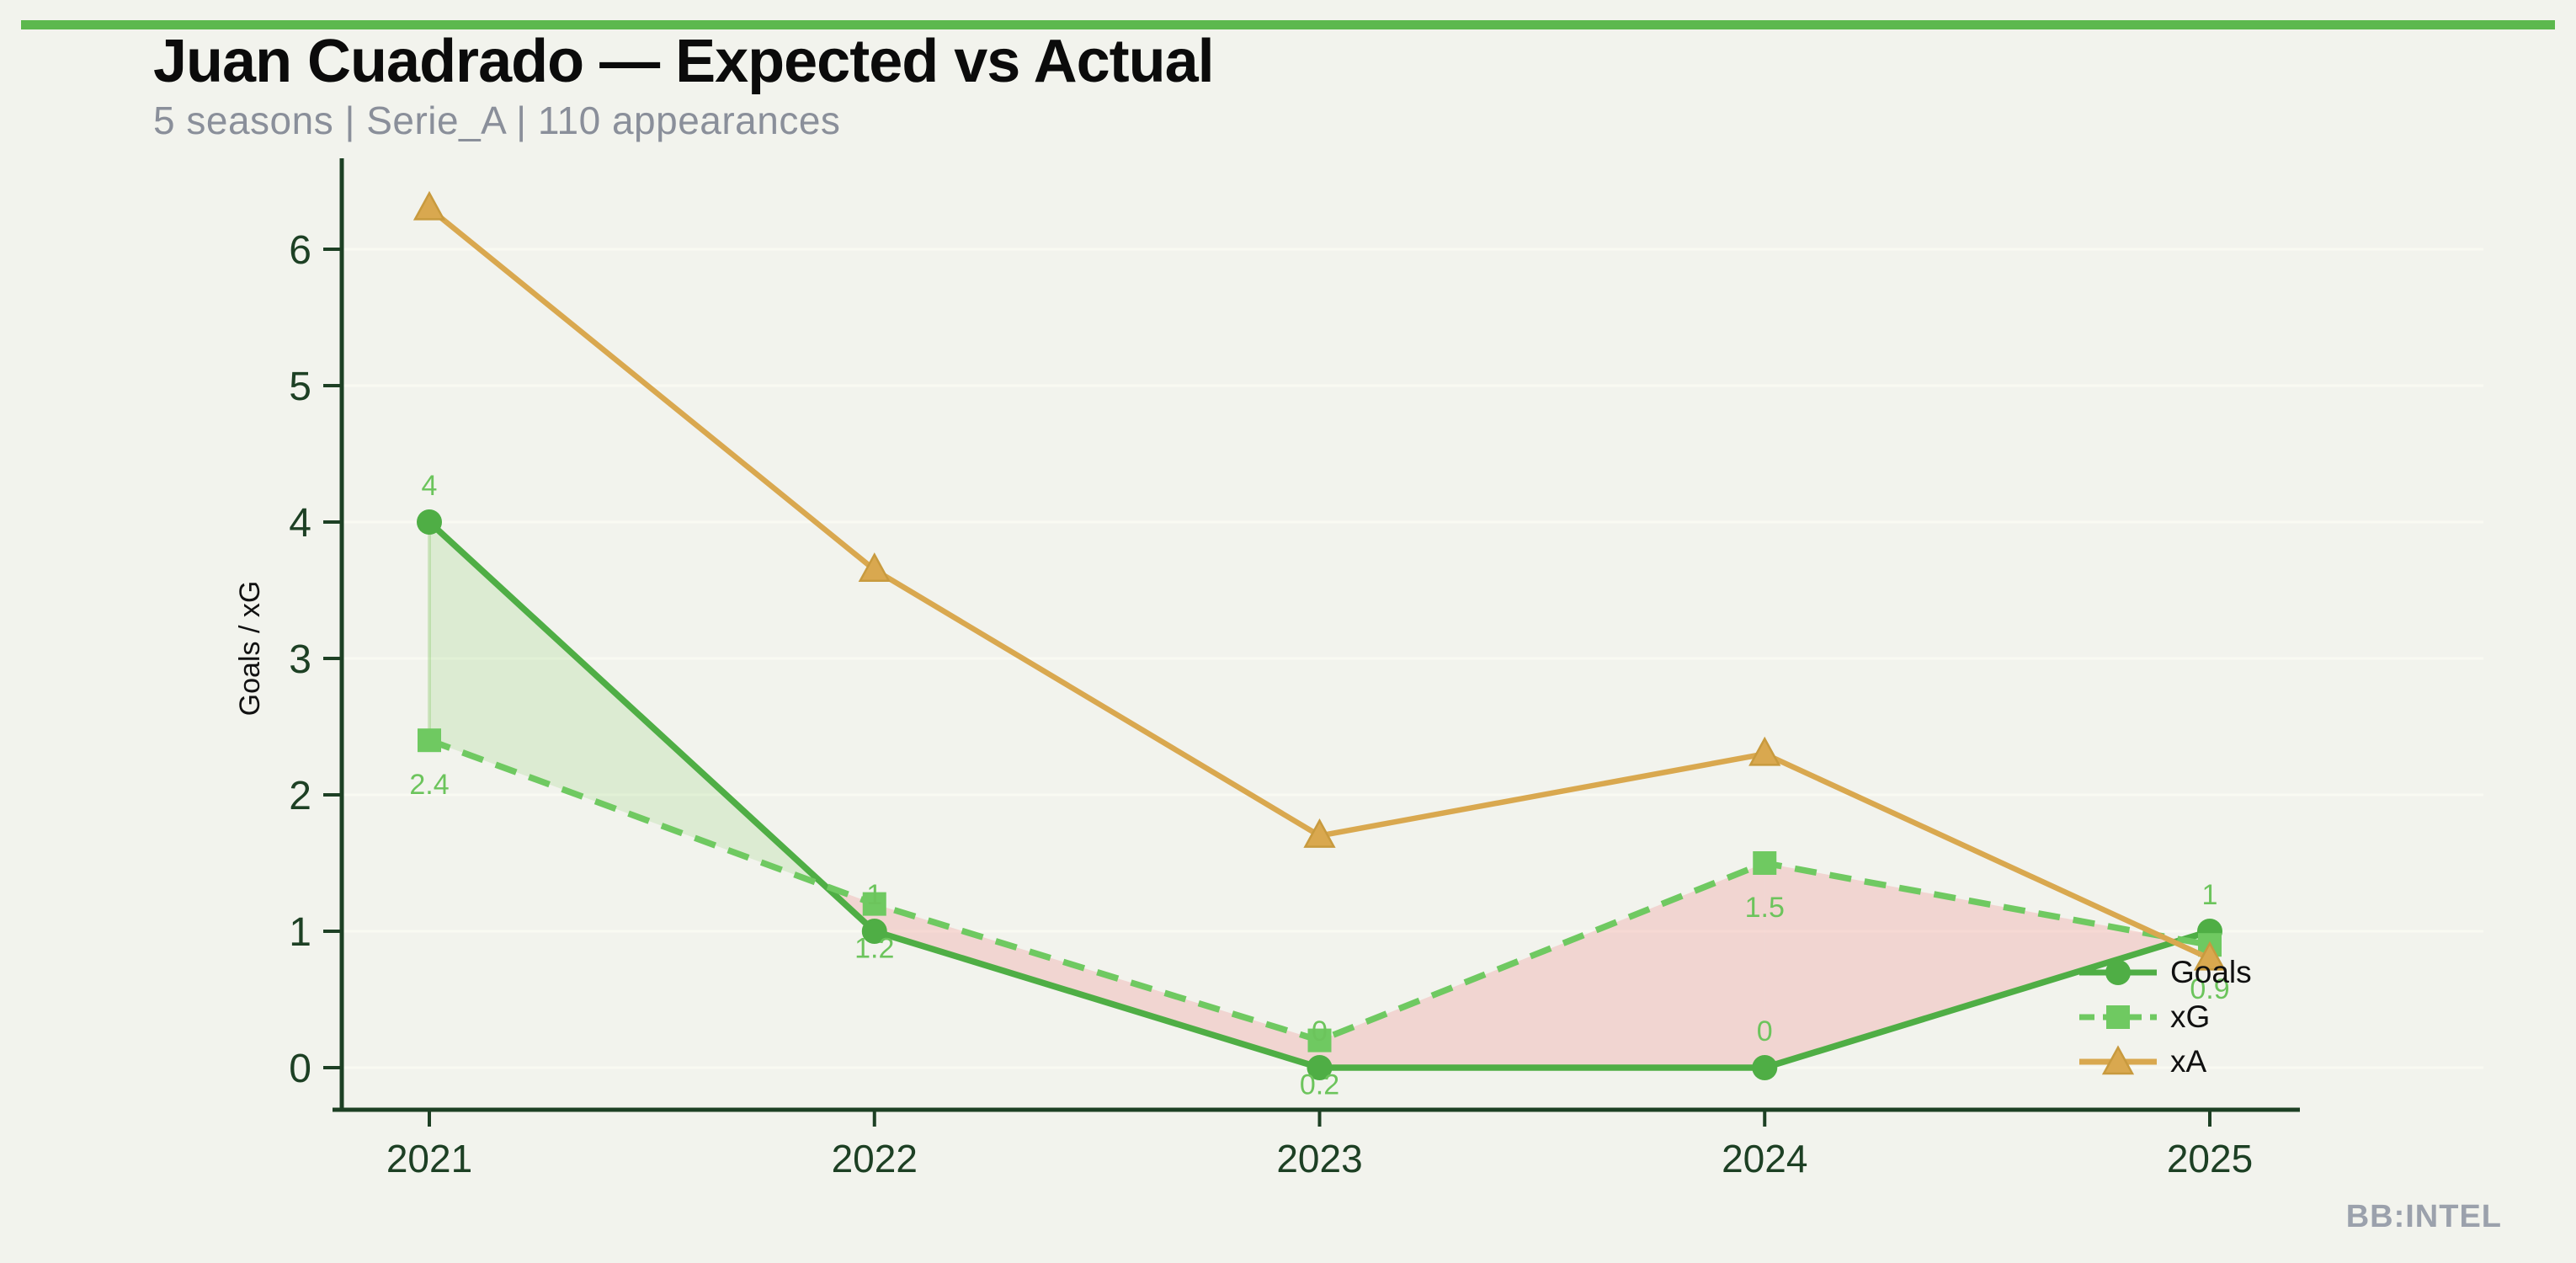 This screenshot has width=2576, height=1263. I want to click on goals-marker-2024, so click(1765, 1067).